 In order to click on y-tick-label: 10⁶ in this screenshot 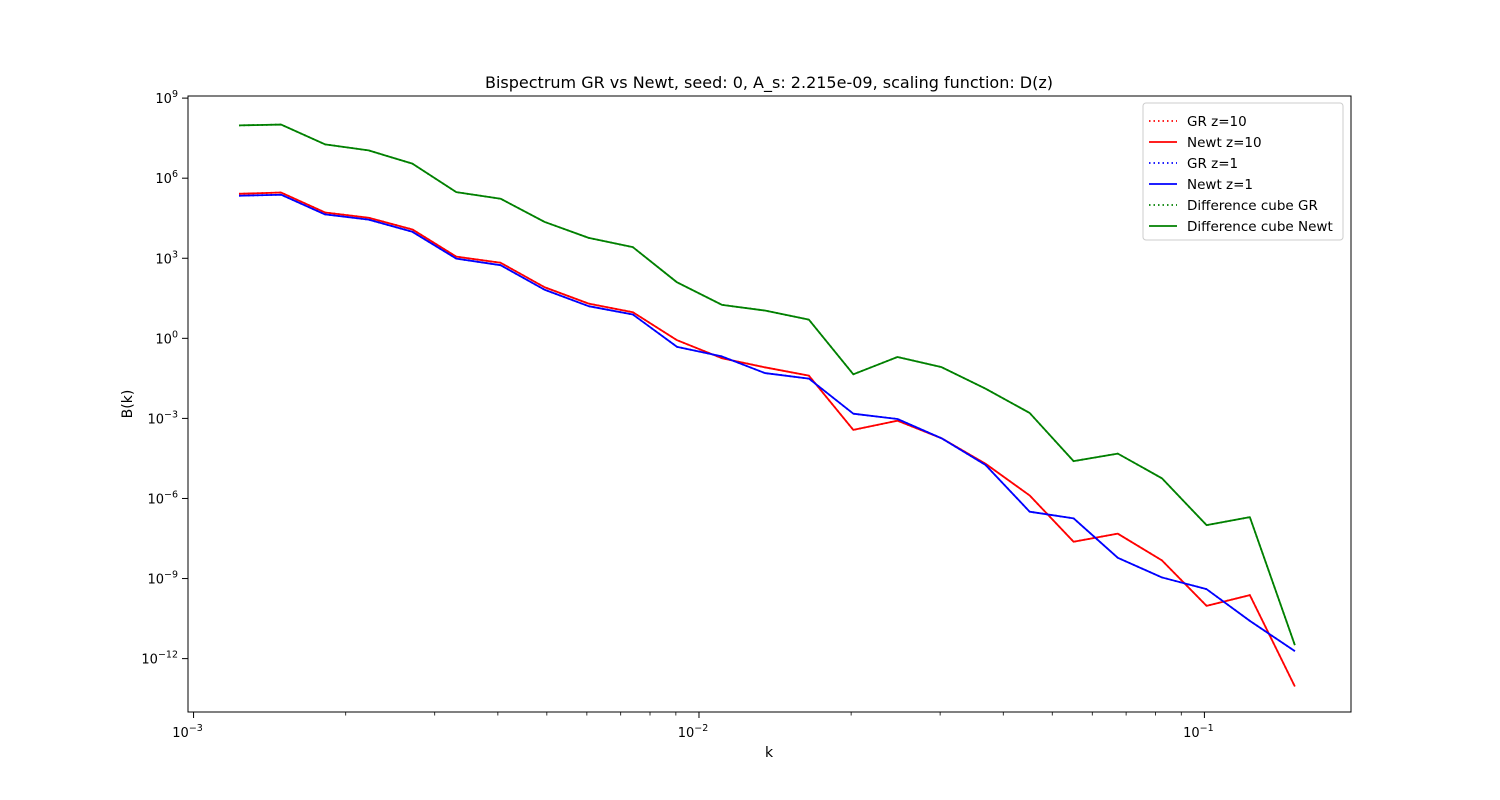, I will do `click(166, 178)`.